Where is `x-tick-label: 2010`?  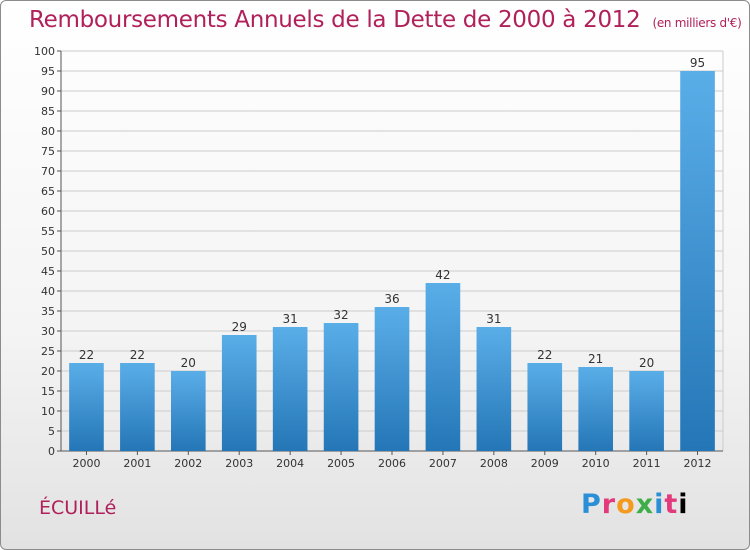
x-tick-label: 2010 is located at coordinates (596, 463).